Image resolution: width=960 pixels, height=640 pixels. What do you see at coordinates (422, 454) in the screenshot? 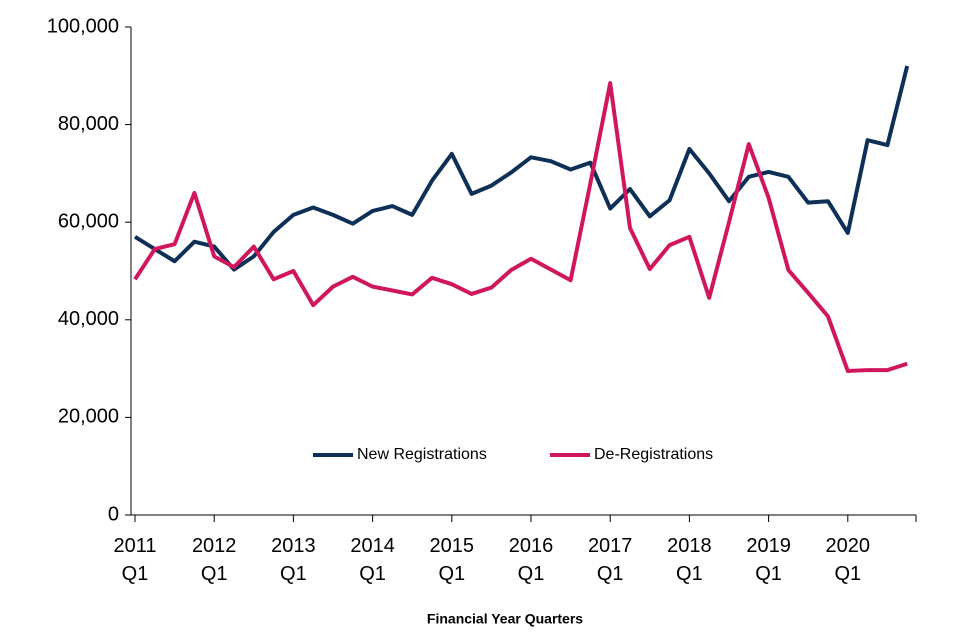
I see `legend-label: New Registrations` at bounding box center [422, 454].